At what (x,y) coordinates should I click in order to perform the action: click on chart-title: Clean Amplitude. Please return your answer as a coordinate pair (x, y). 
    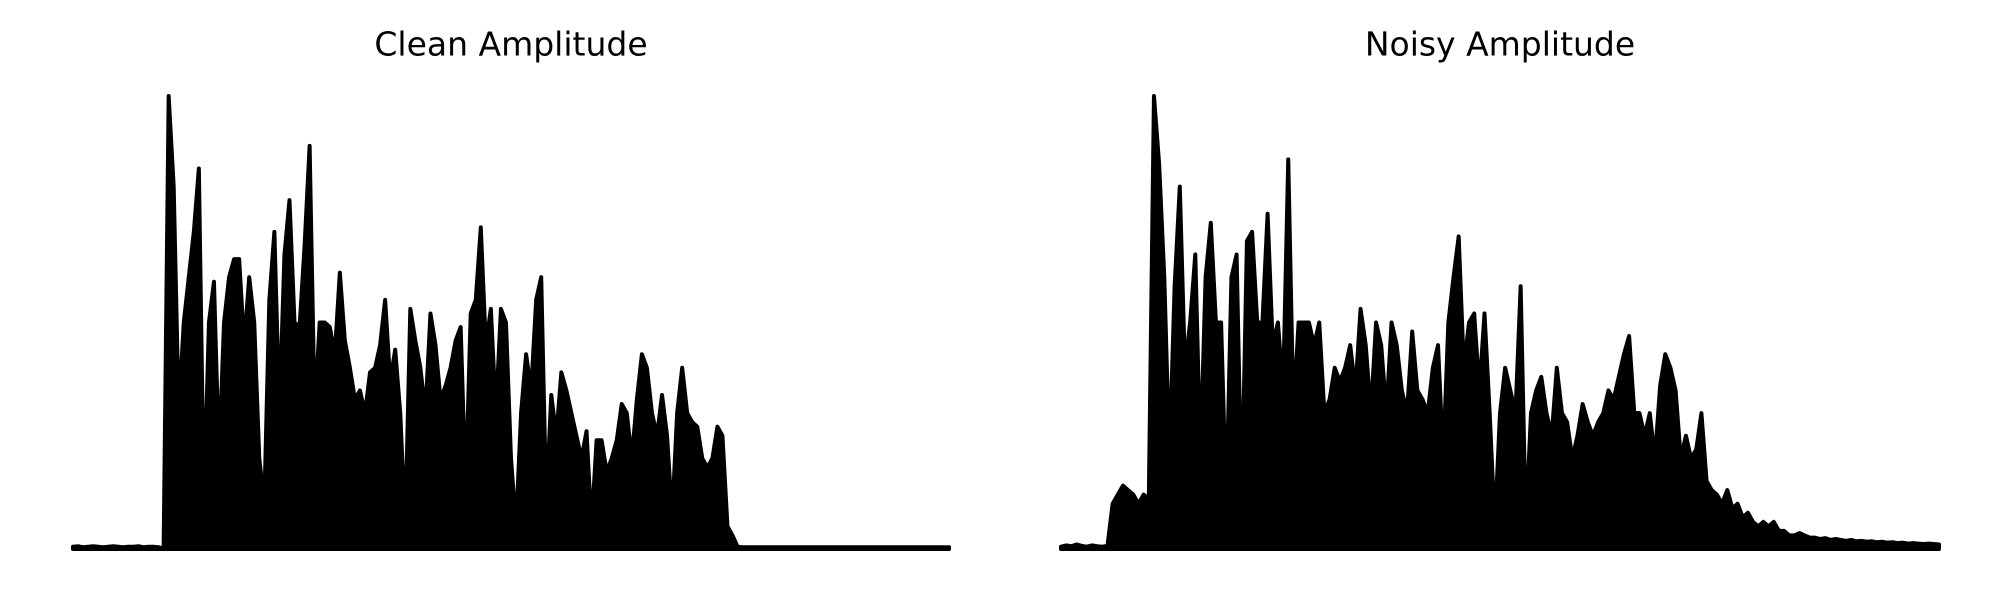
    Looking at the image, I should click on (510, 44).